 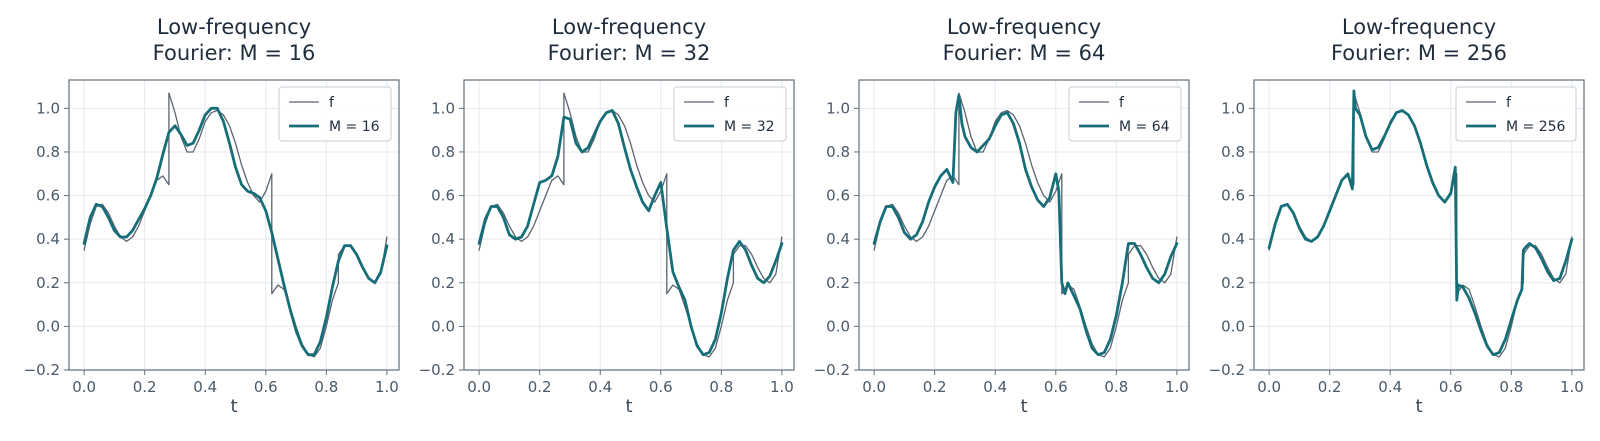 What do you see at coordinates (234, 53) in the screenshot?
I see `chart-title-line-2: Fourier: M = 16` at bounding box center [234, 53].